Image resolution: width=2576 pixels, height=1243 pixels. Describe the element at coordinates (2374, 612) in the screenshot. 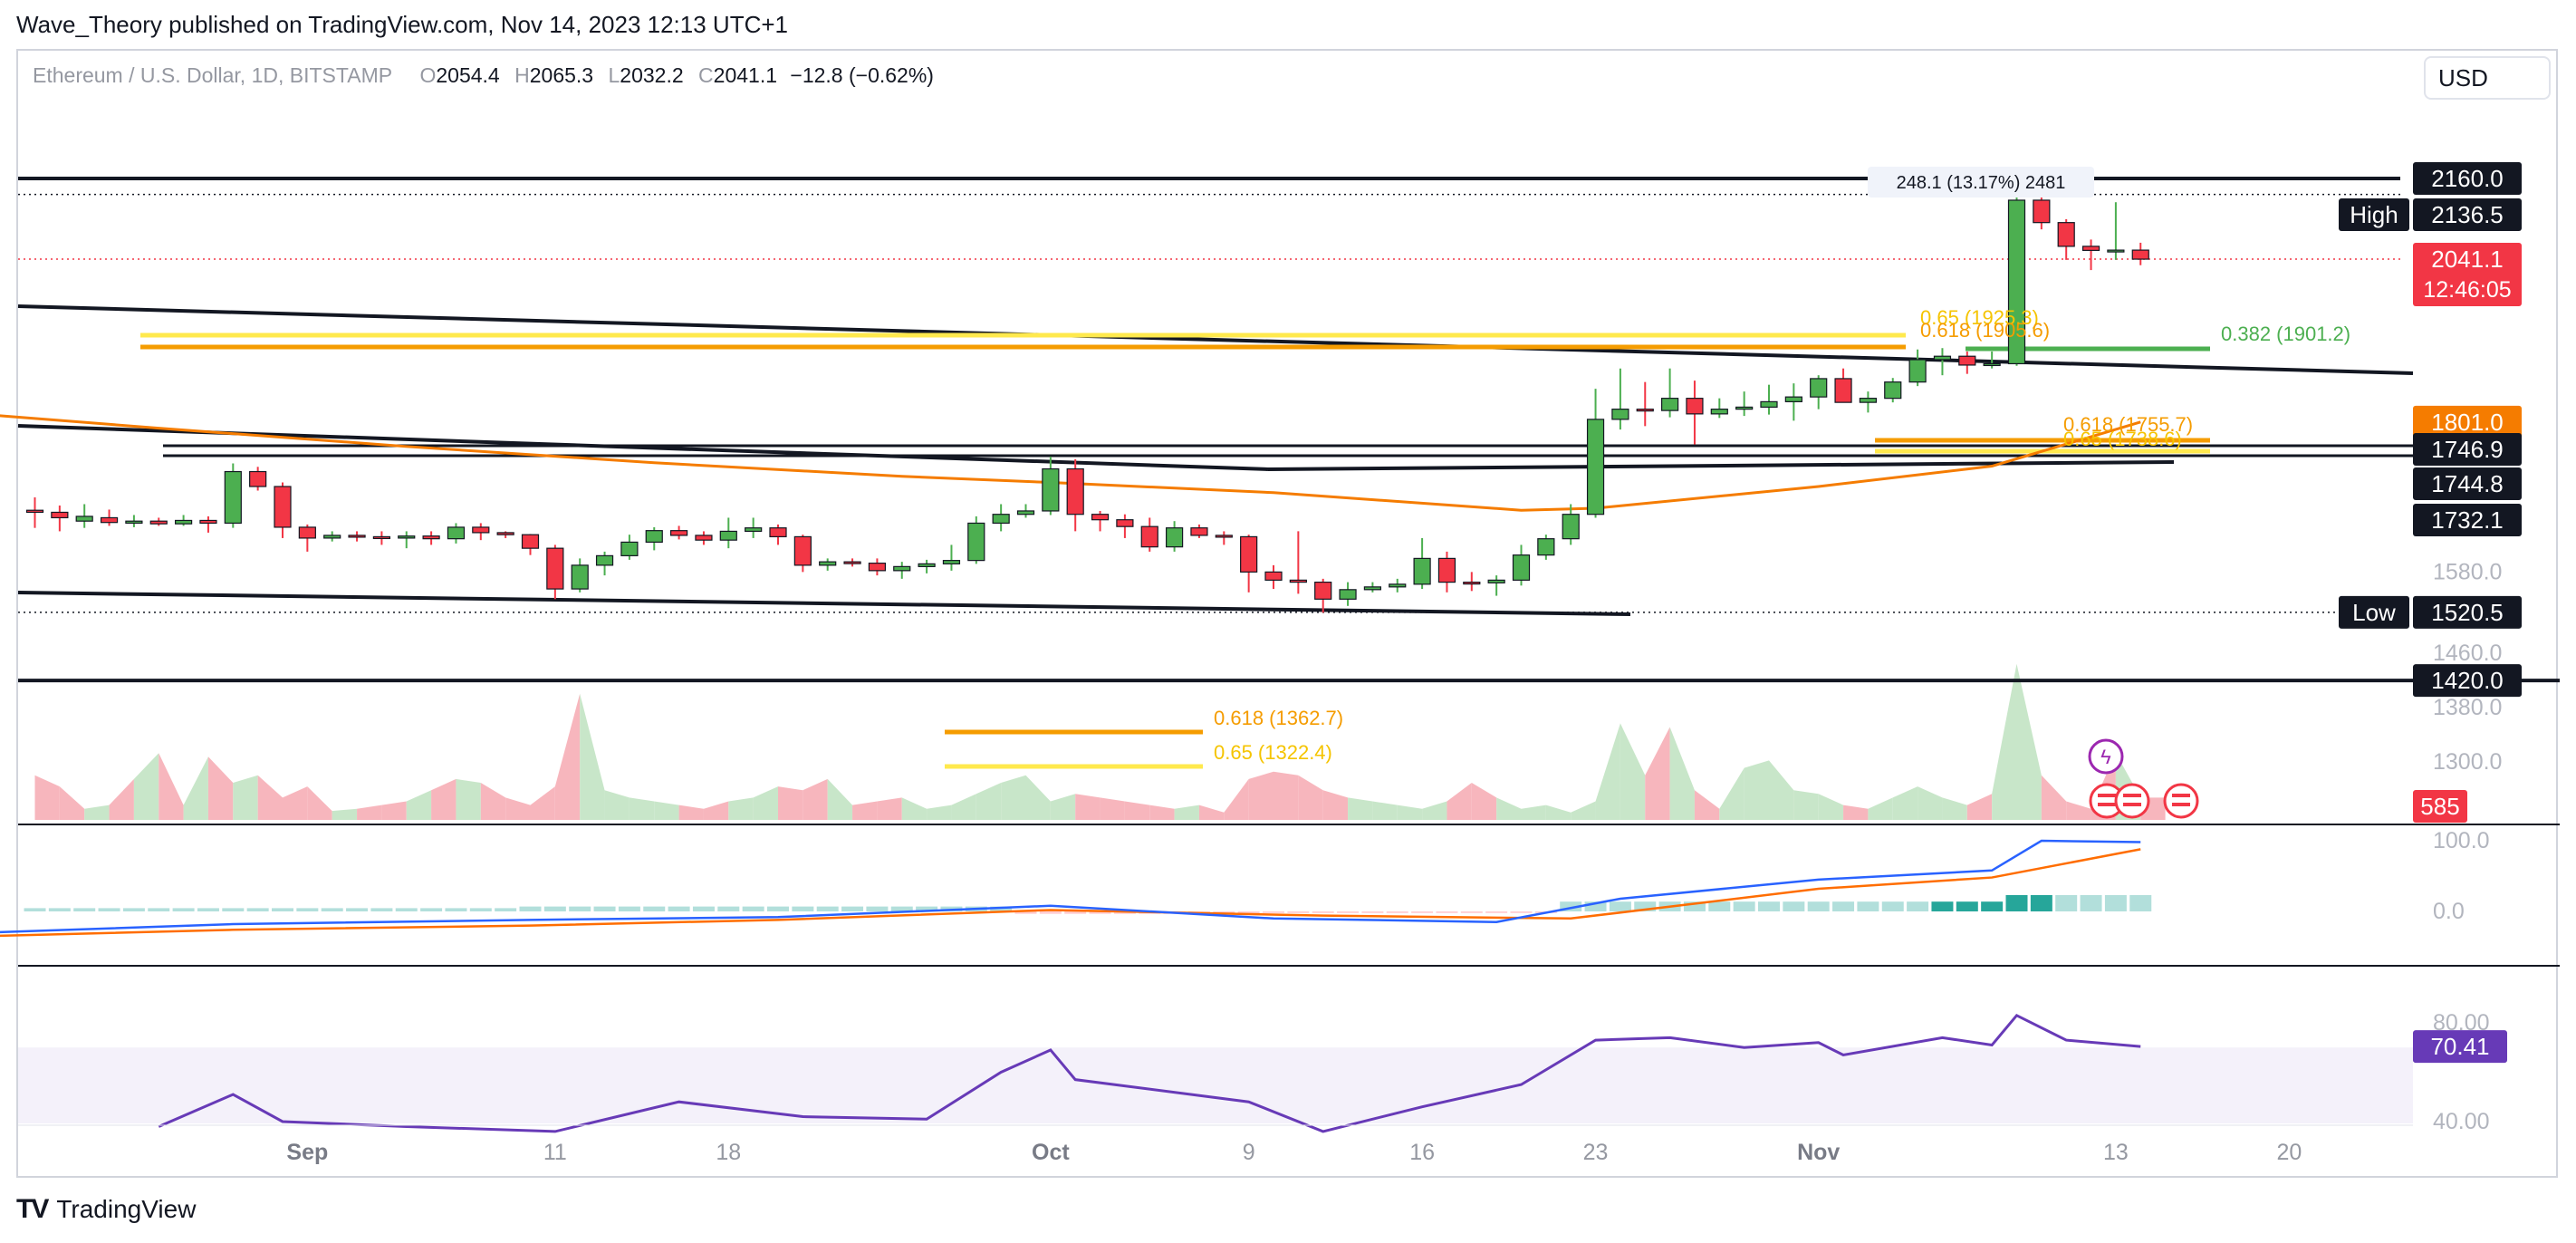

I see `price-tag-box` at that location.